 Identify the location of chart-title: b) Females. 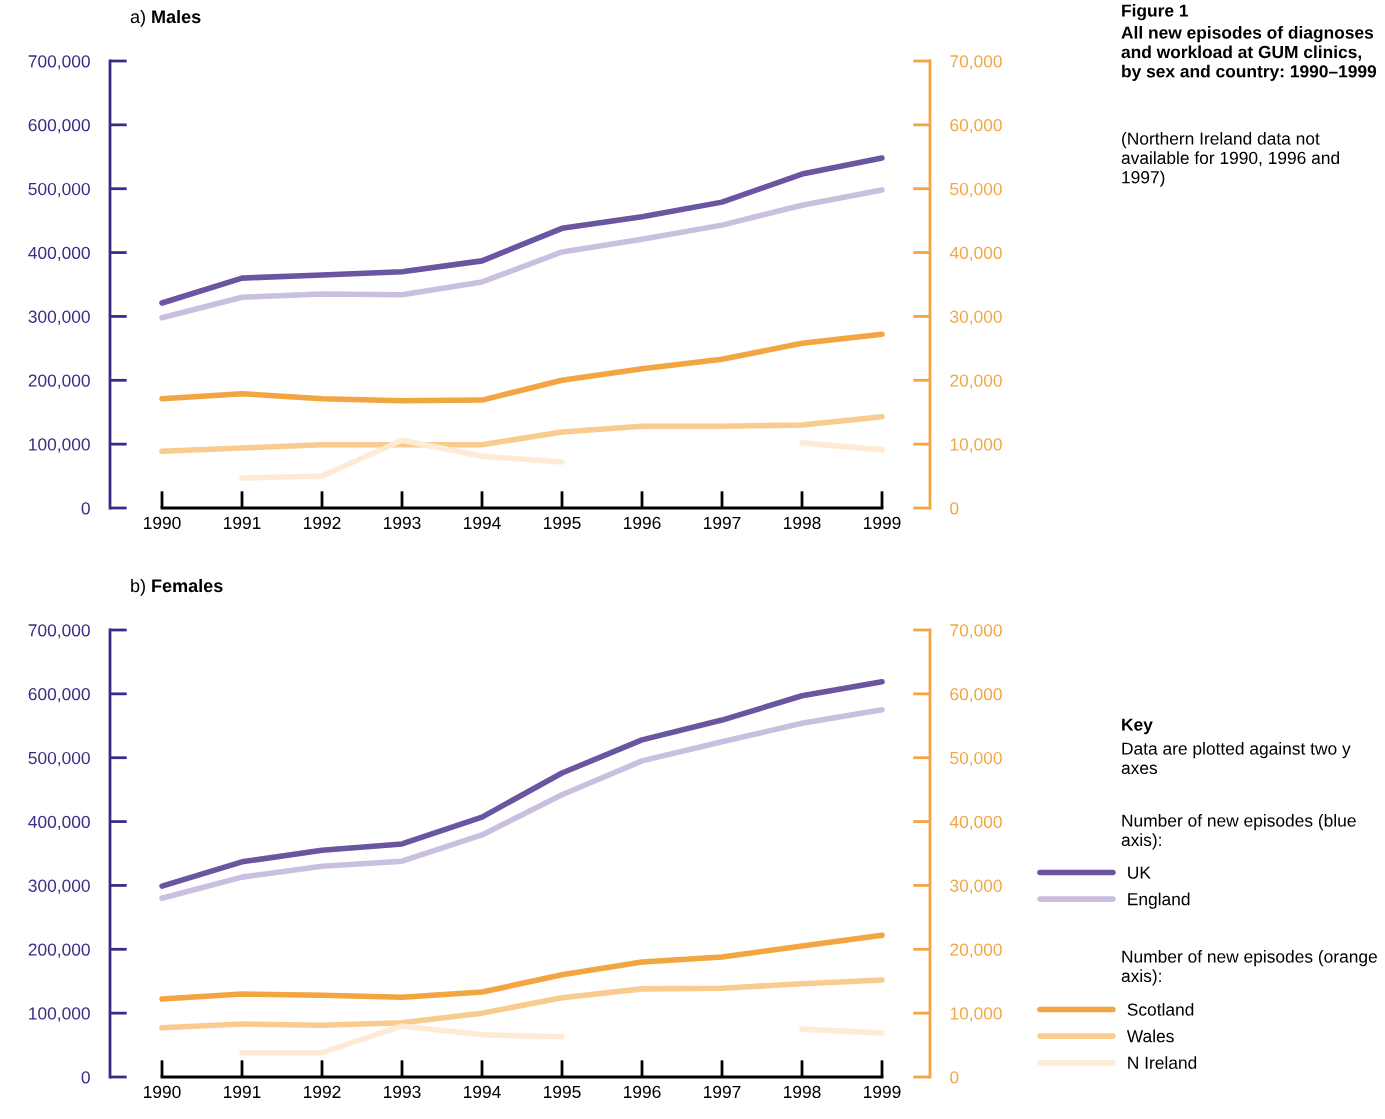
(177, 587).